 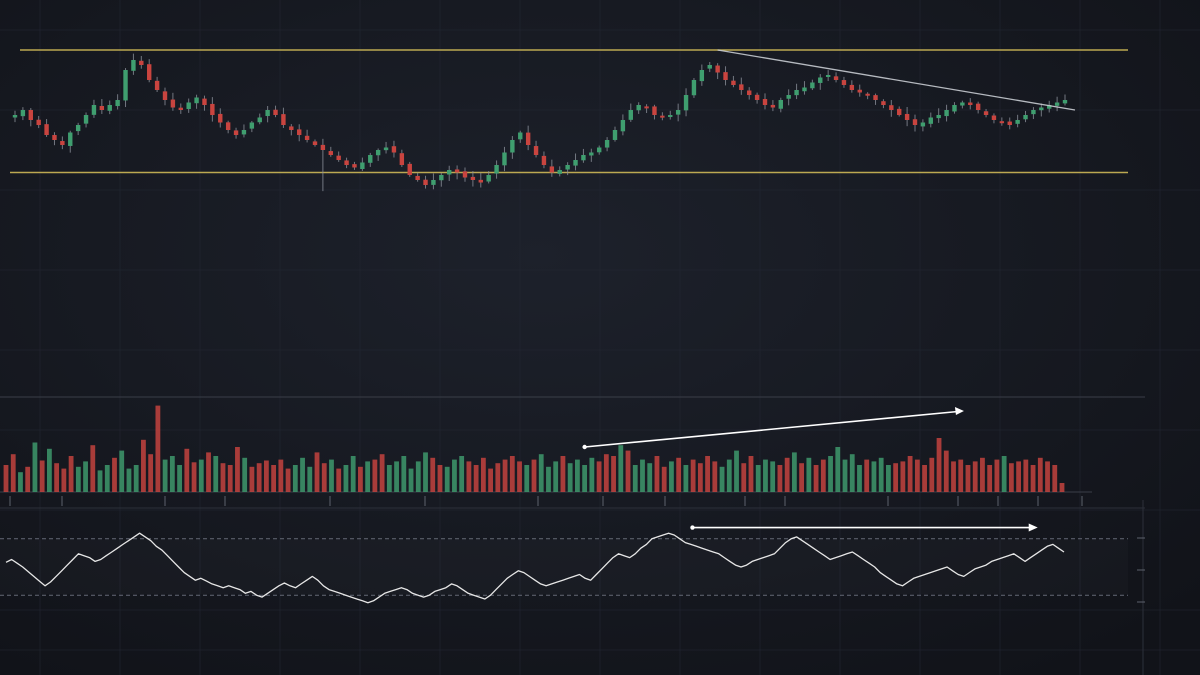 I want to click on arrow-head, so click(x=1033, y=527).